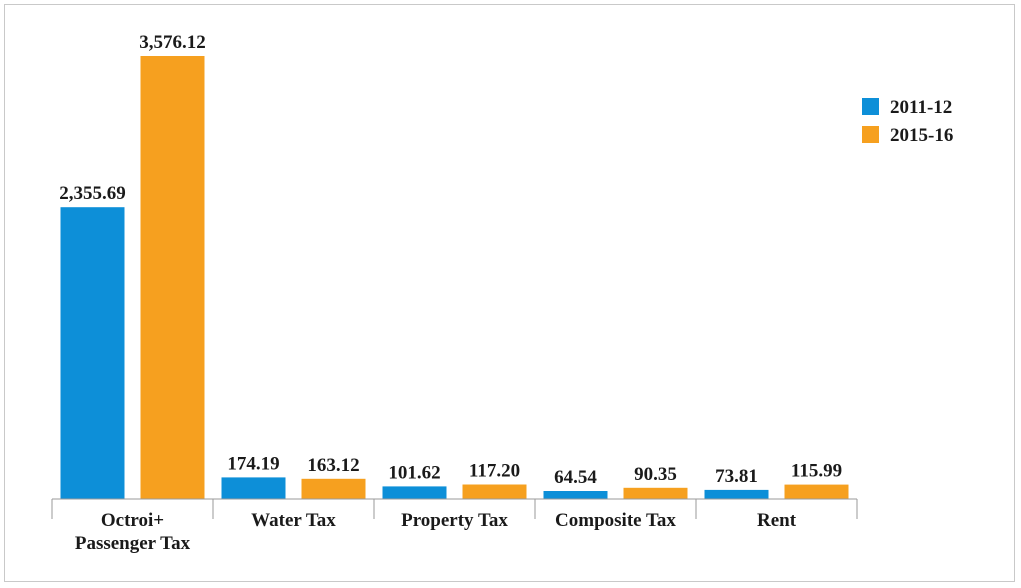  I want to click on value-label-2015-16-2: 117.20, so click(494, 471).